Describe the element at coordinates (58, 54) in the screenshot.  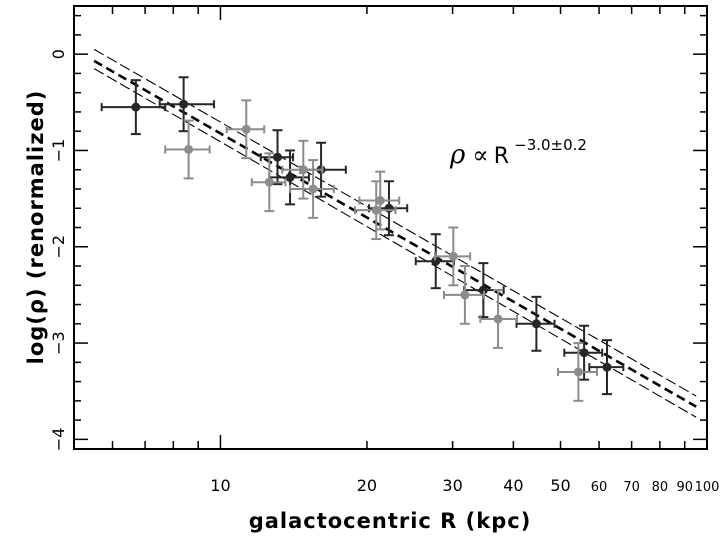
I see `y-tick-label: 0` at that location.